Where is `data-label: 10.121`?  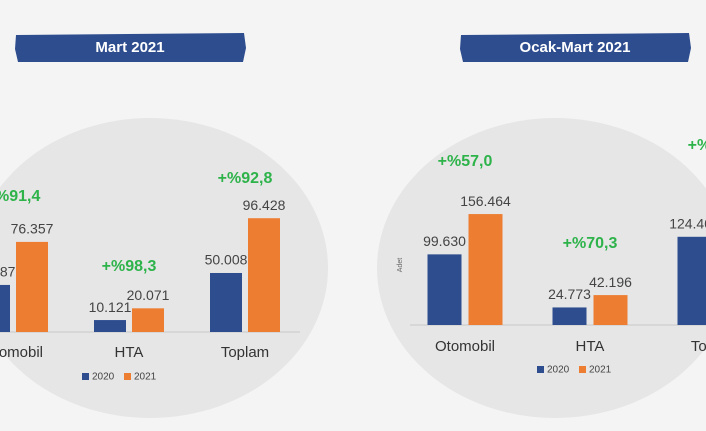 data-label: 10.121 is located at coordinates (110, 307).